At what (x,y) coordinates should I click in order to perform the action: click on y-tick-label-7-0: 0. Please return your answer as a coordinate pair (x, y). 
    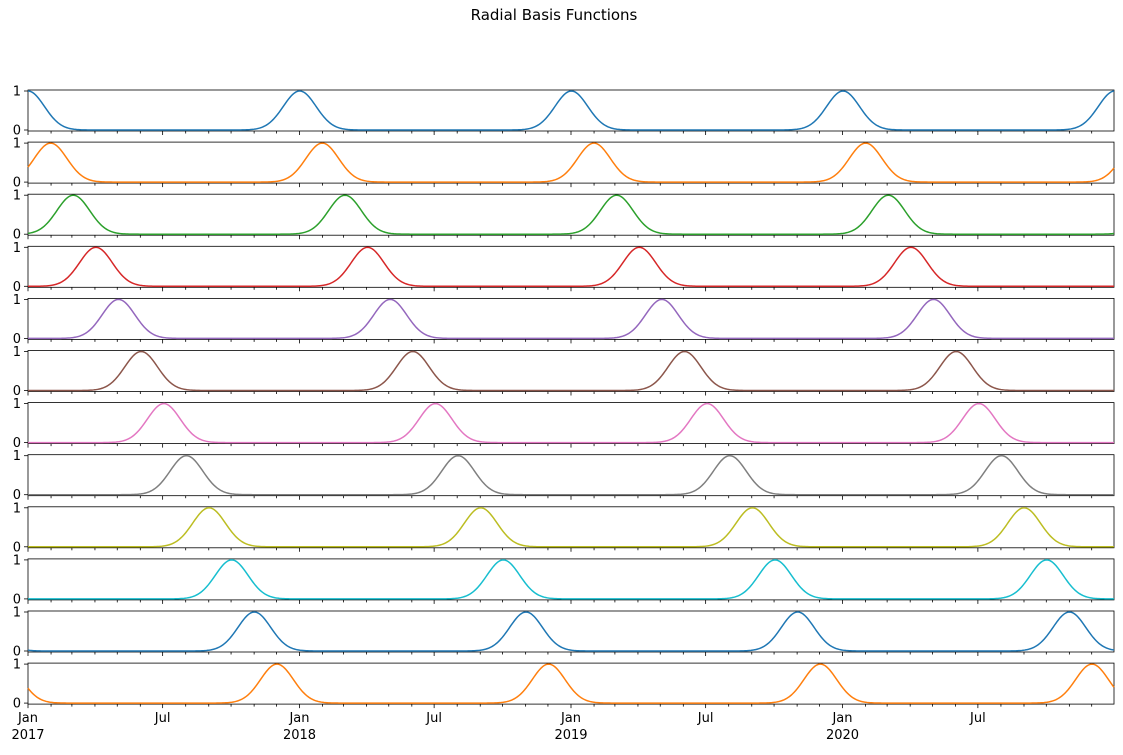
    Looking at the image, I should click on (17, 443).